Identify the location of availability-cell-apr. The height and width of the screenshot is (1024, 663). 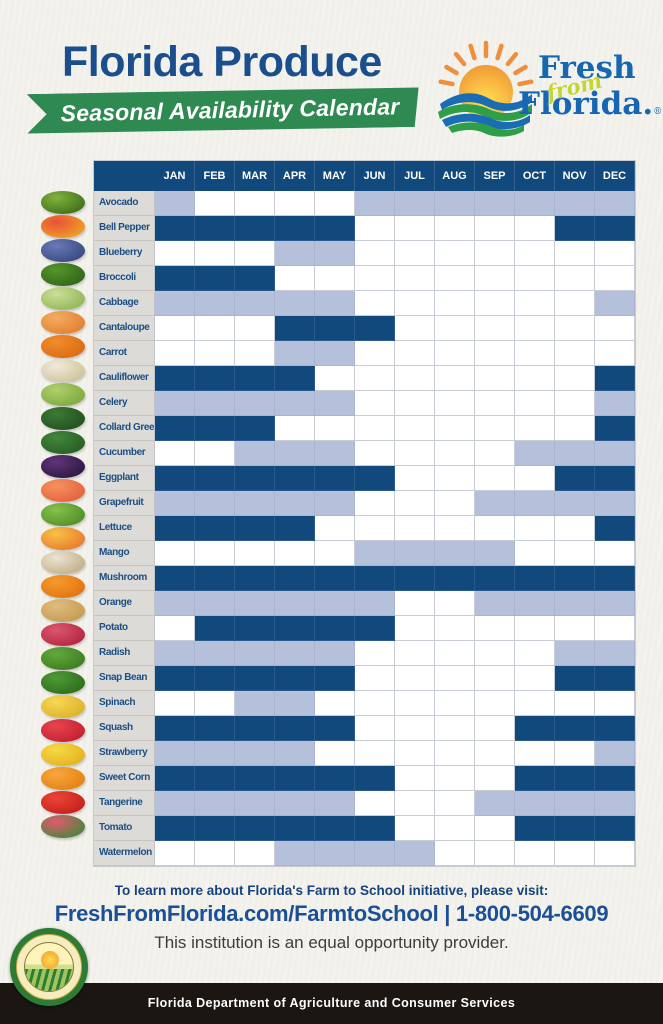
(295, 228).